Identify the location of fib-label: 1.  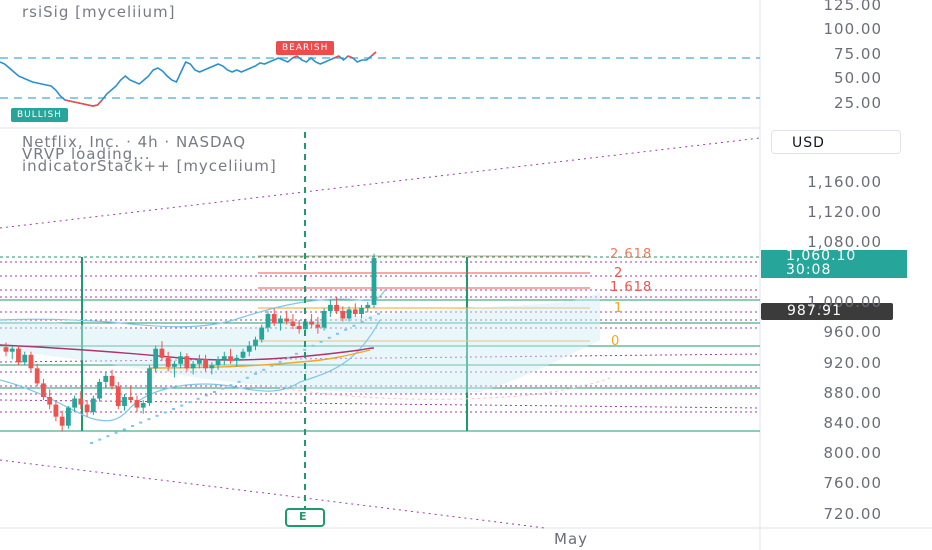
(619, 308).